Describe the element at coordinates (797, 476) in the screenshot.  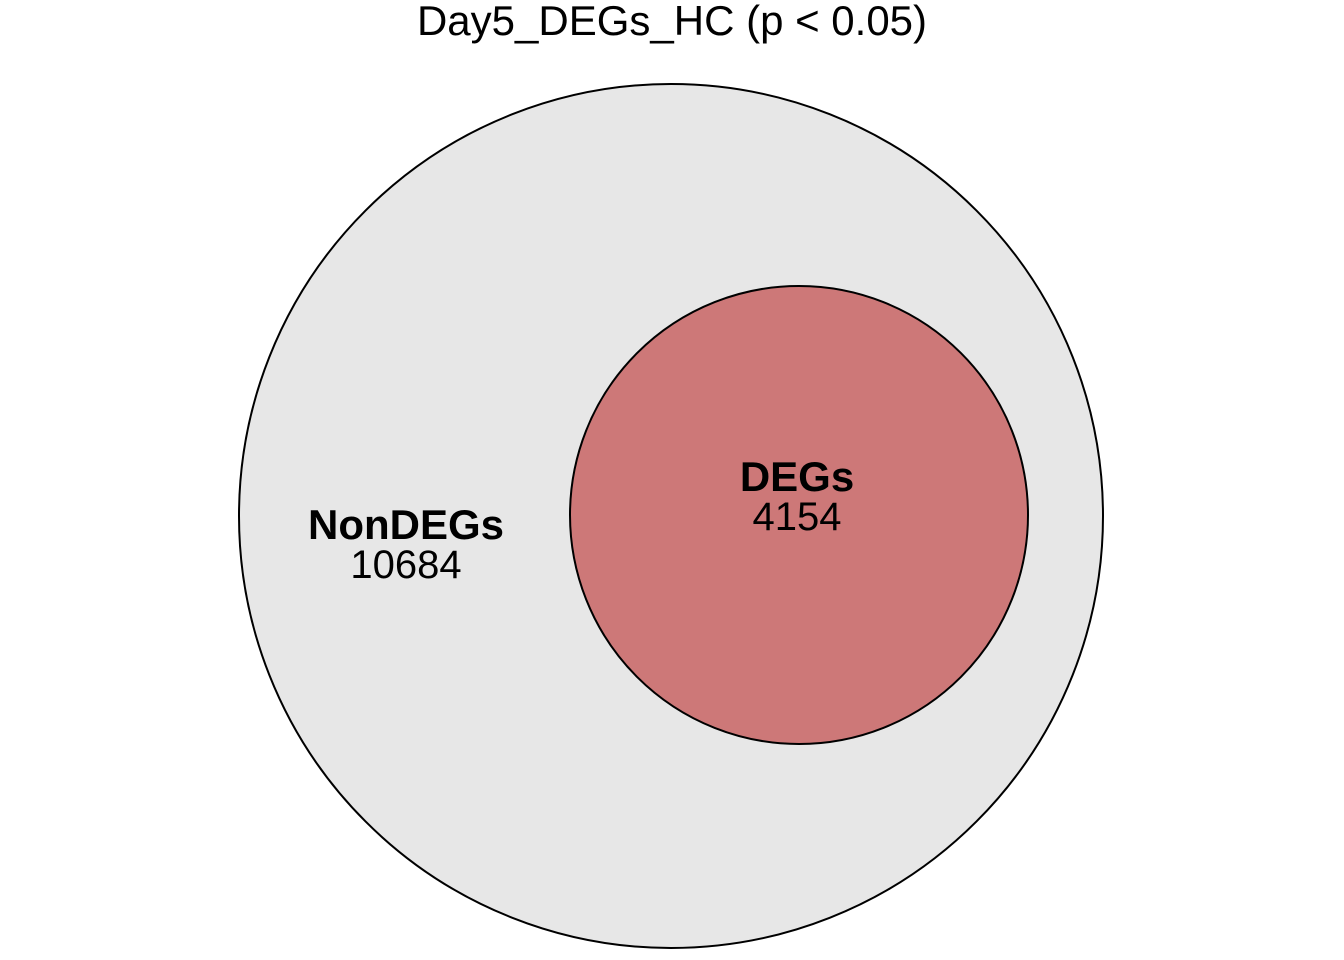
I see `degs-set-label: DEGs` at that location.